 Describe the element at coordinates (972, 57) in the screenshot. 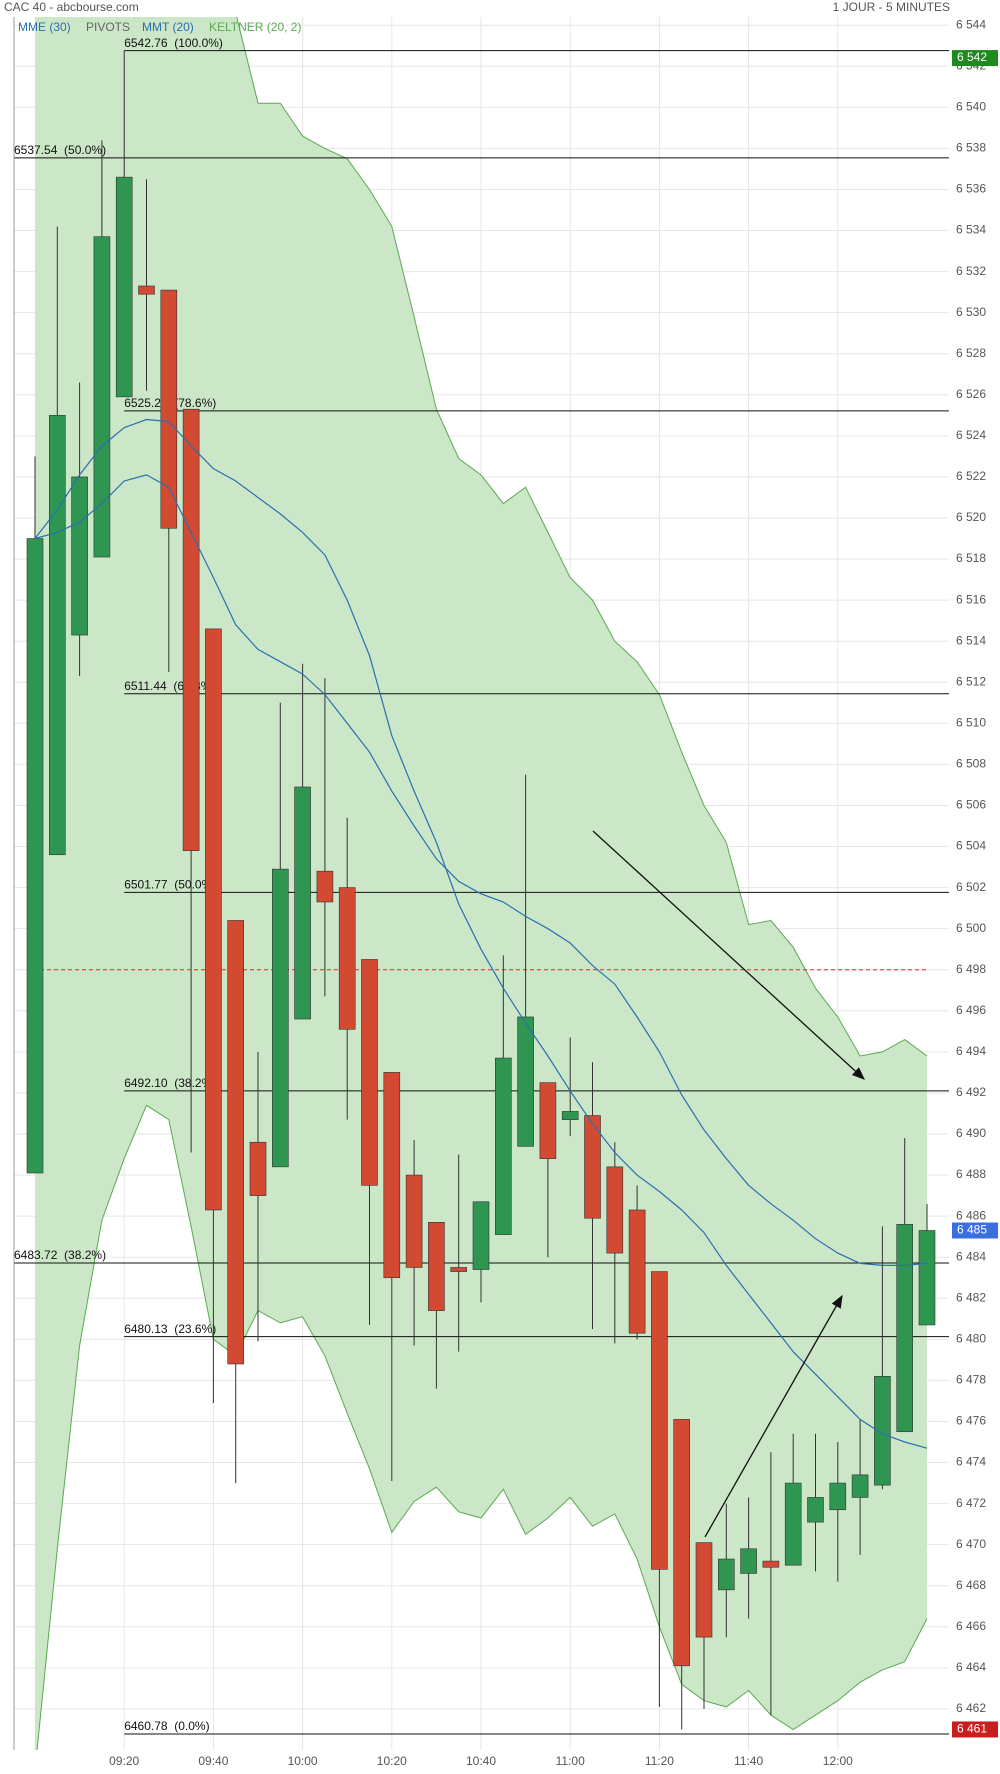

I see `price-tag-label: 6 542` at that location.